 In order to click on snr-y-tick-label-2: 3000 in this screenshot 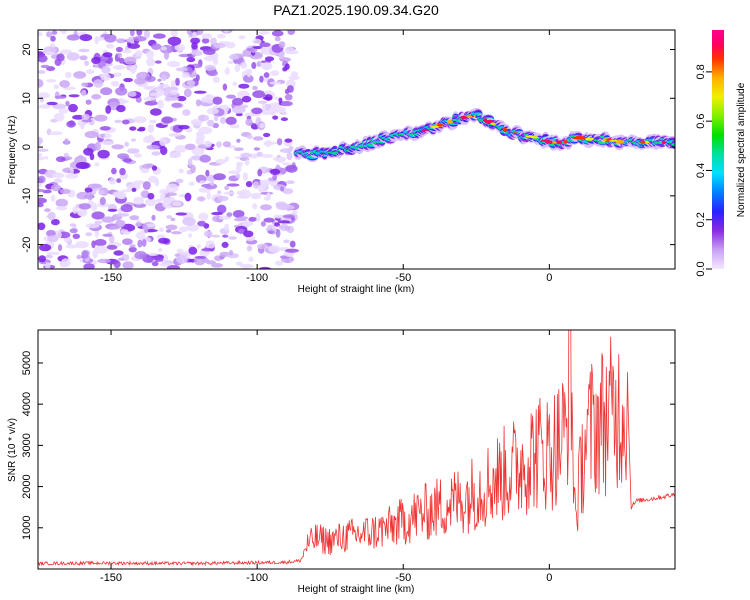, I will do `click(27, 445)`.